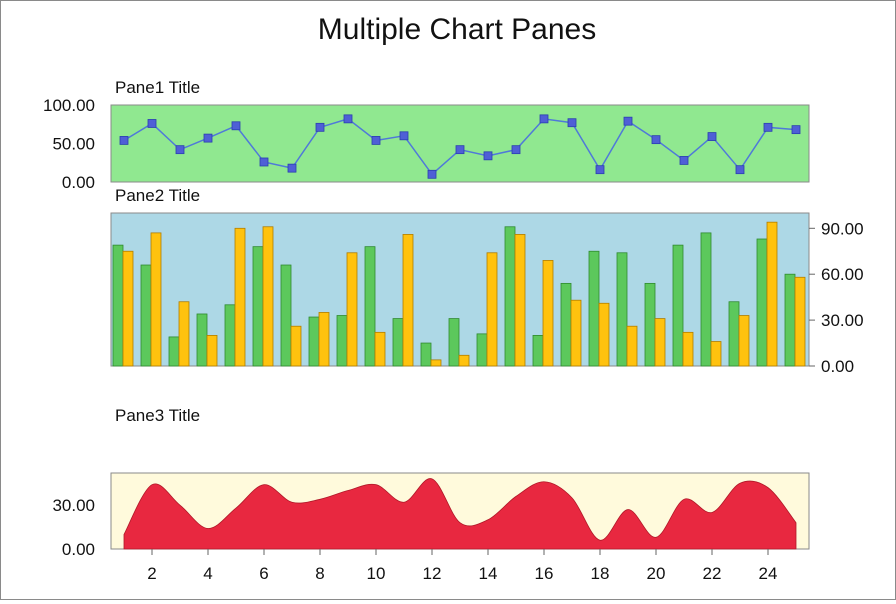 This screenshot has width=896, height=604. Describe the element at coordinates (319, 573) in the screenshot. I see `x-tick-label: 8` at that location.